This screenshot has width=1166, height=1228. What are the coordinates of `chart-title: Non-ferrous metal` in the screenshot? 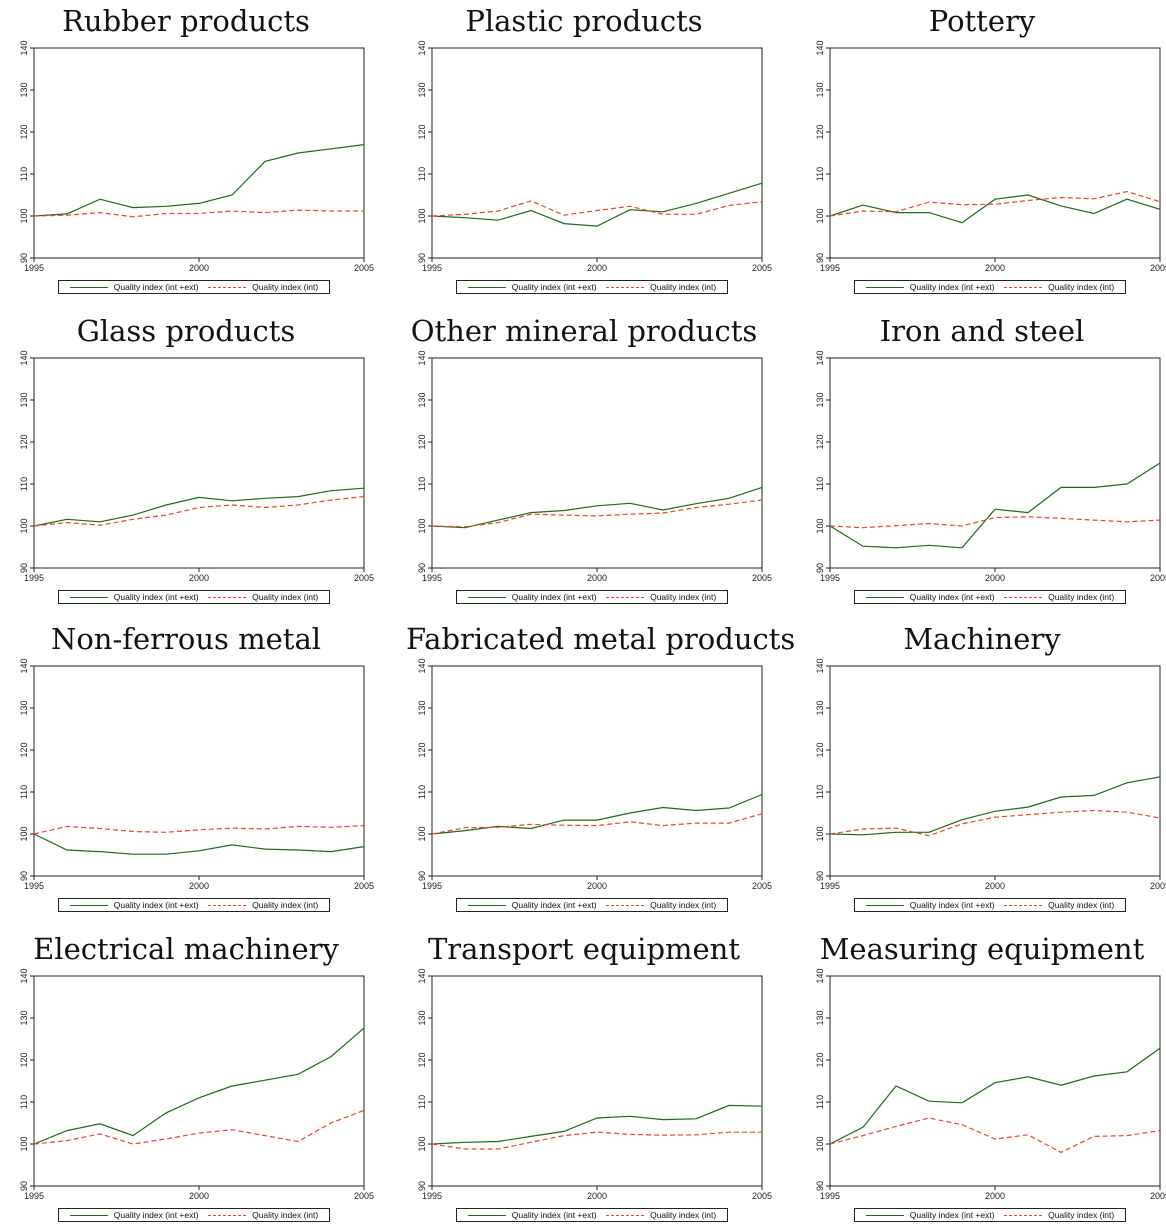 It's located at (186, 639).